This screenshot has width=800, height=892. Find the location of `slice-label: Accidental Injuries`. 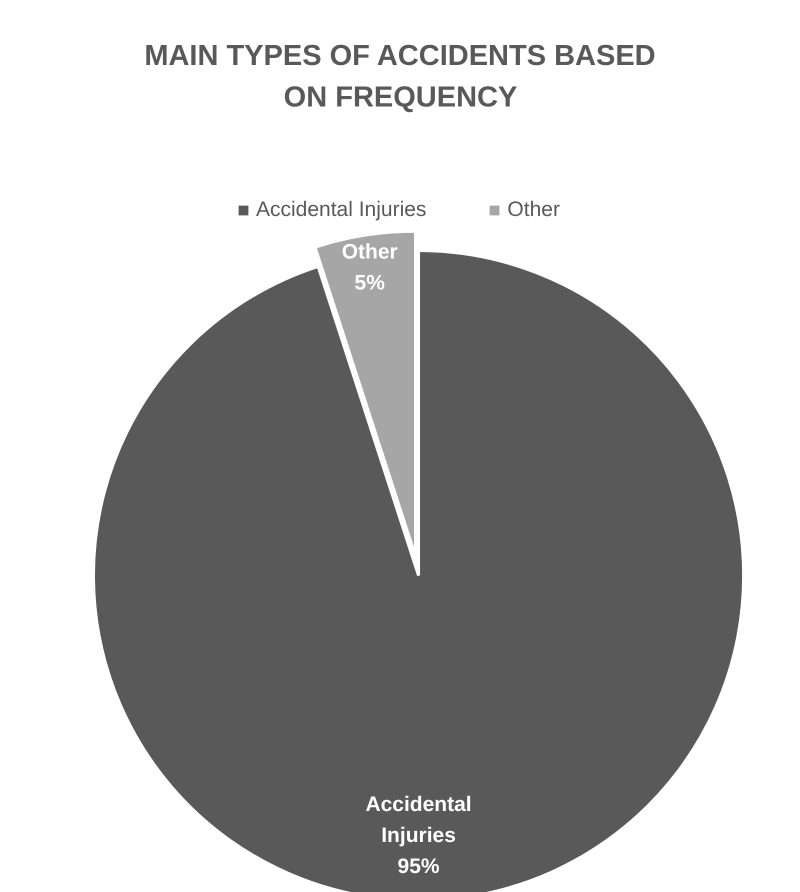

slice-label: Accidental Injuries is located at coordinates (418, 820).